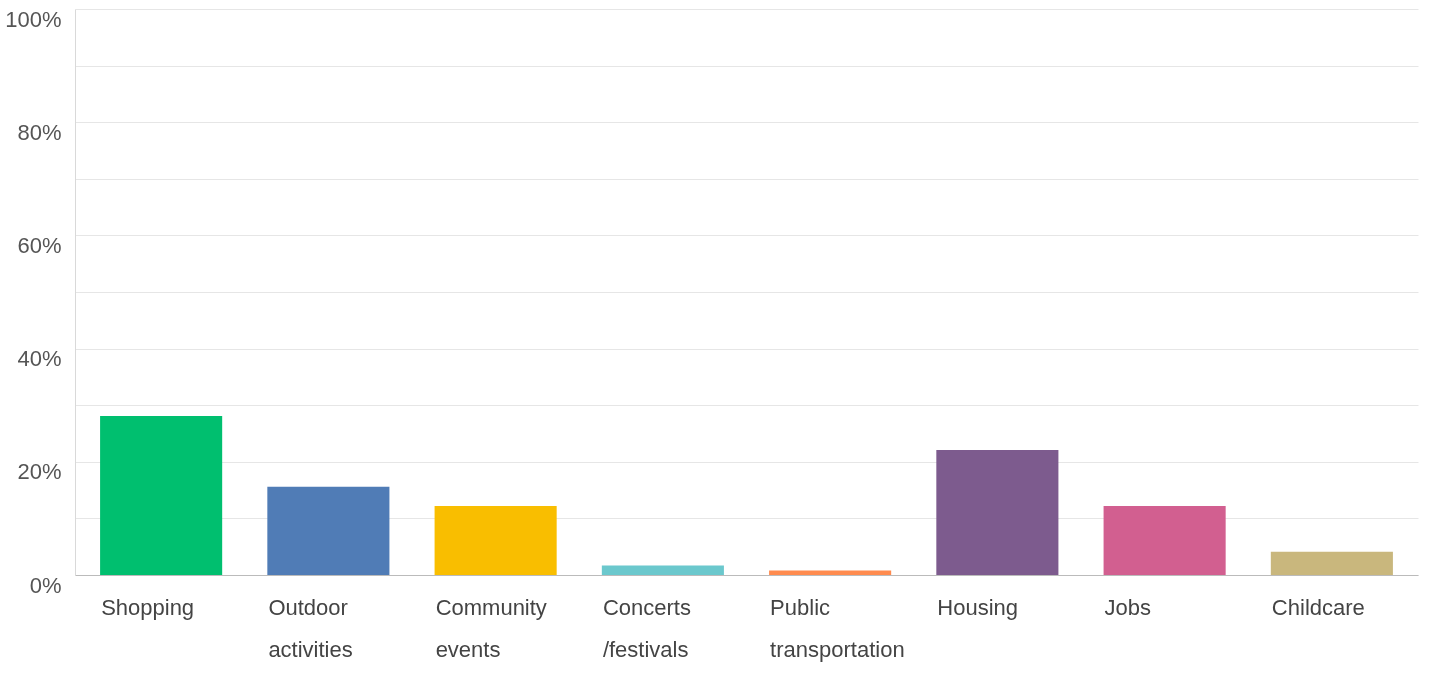 This screenshot has width=1438, height=694. I want to click on y-tick-label: 0%, so click(45, 585).